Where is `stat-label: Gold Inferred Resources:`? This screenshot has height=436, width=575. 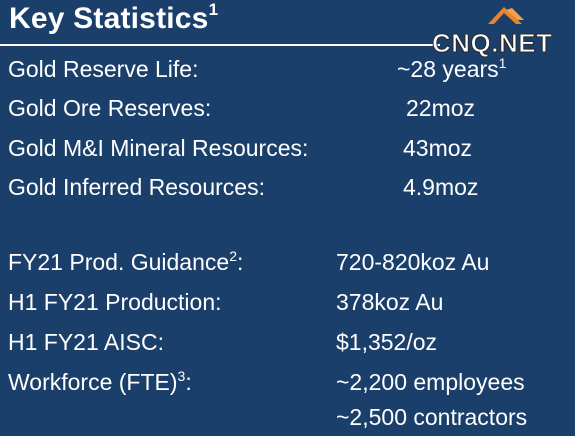
stat-label: Gold Inferred Resources: is located at coordinates (136, 187).